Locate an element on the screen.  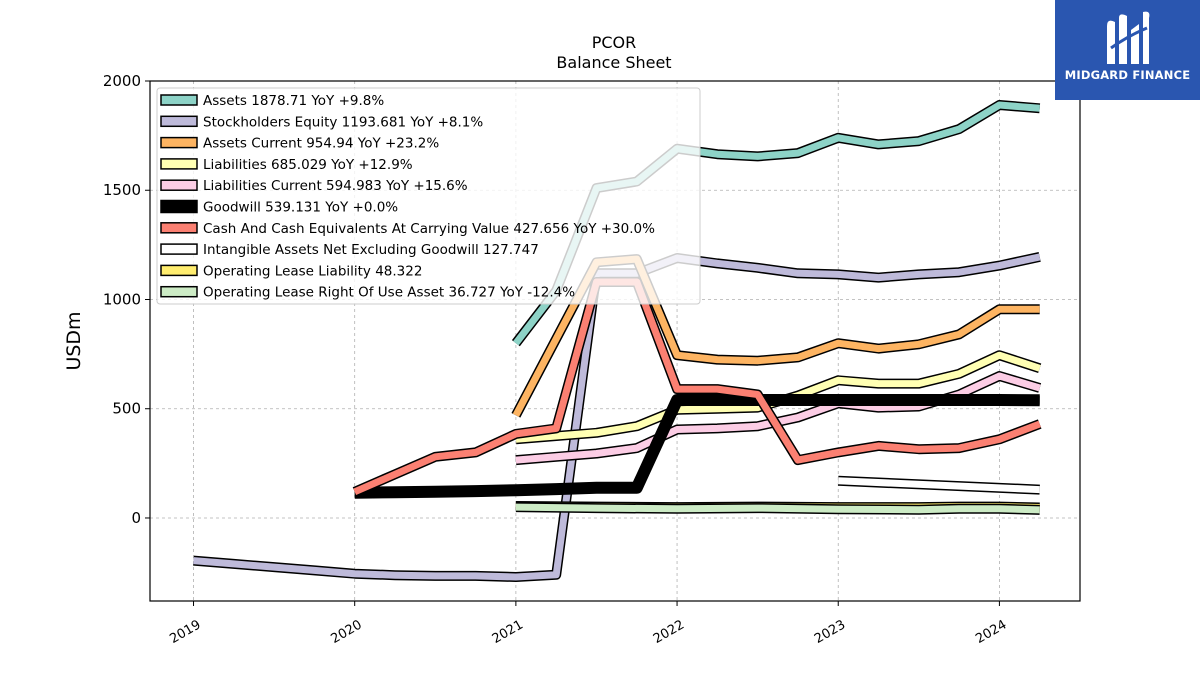
y-axis-ticks: 0 500 1000 1500 2000 is located at coordinates (126, 299).